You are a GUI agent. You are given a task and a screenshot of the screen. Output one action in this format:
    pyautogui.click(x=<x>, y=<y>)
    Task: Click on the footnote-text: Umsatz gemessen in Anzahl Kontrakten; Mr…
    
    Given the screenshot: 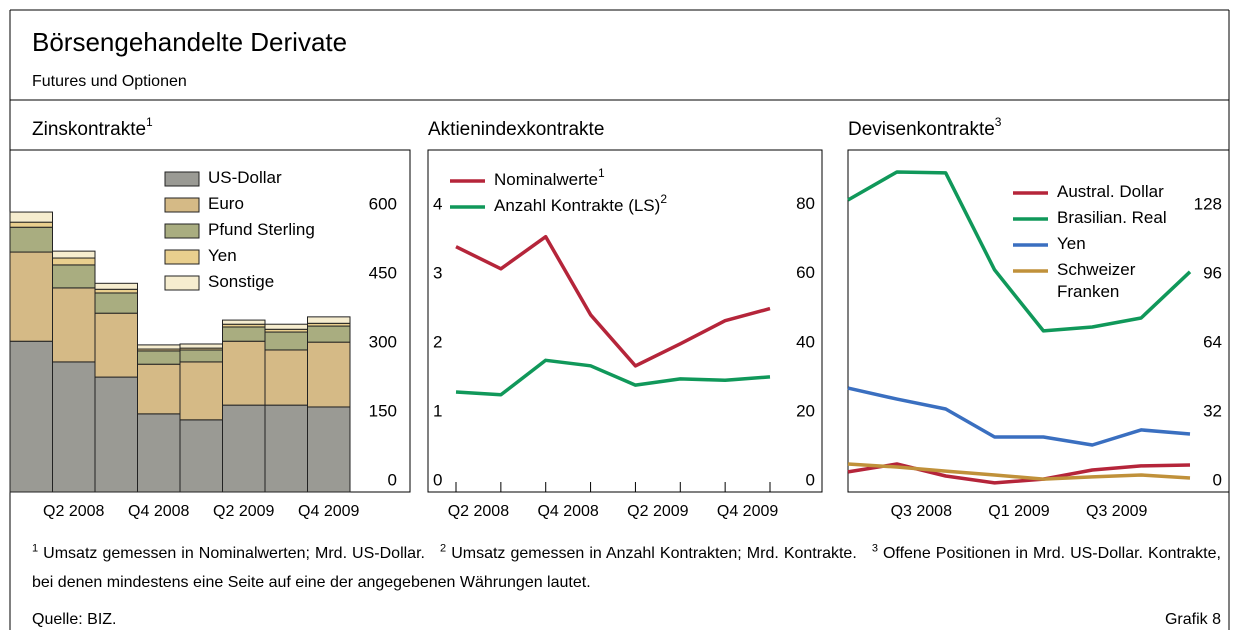 What is the action you would take?
    pyautogui.click(x=654, y=554)
    